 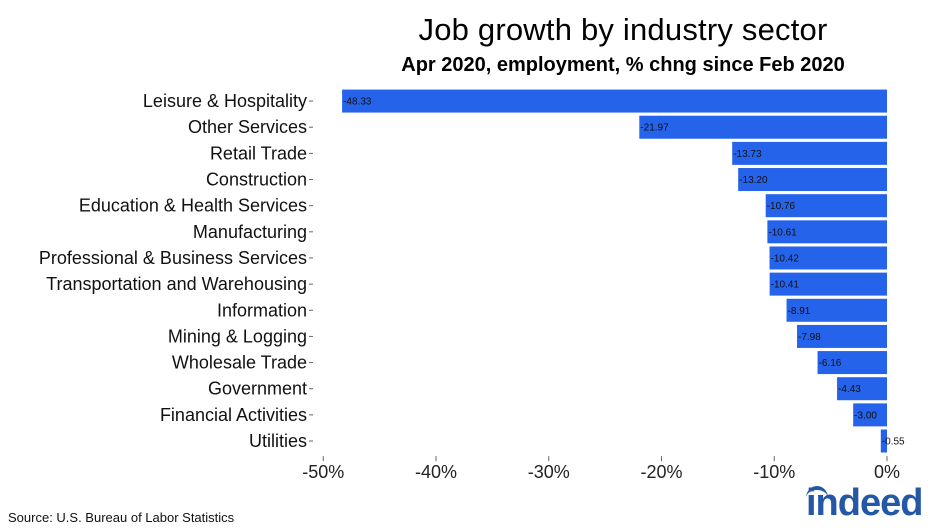 What do you see at coordinates (257, 389) in the screenshot?
I see `category-label: Government` at bounding box center [257, 389].